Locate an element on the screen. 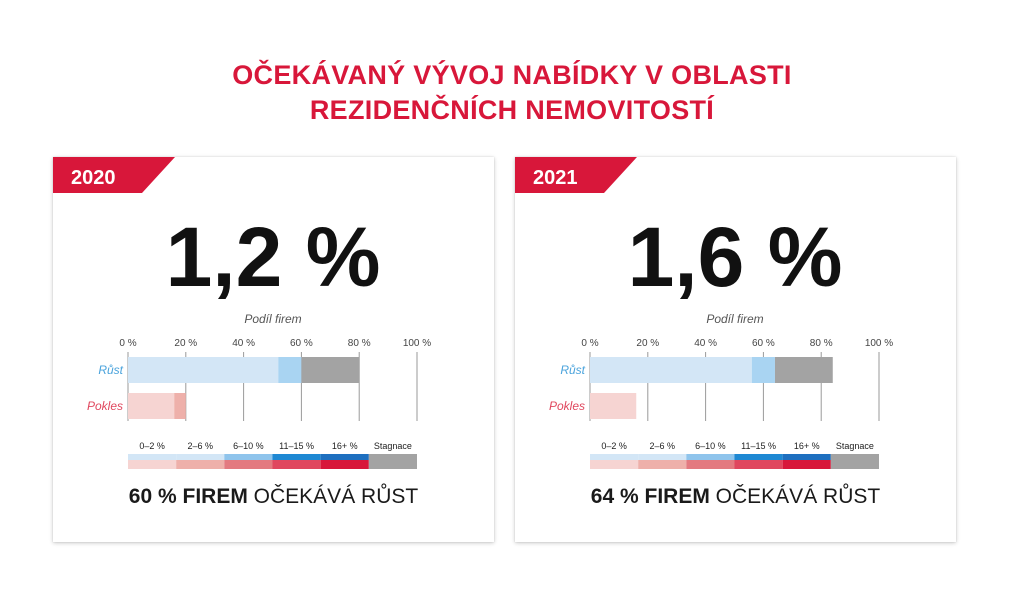 Image resolution: width=1024 pixels, height=592 pixels. footer-bold: 64 % FIREM is located at coordinates (650, 496).